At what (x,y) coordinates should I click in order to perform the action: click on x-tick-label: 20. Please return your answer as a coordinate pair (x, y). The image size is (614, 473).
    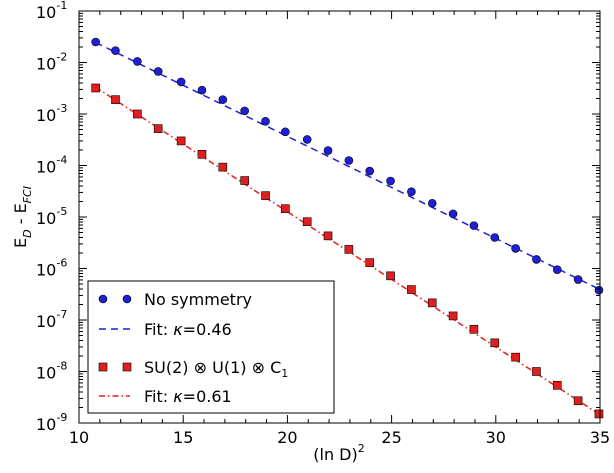
    Looking at the image, I should click on (287, 437).